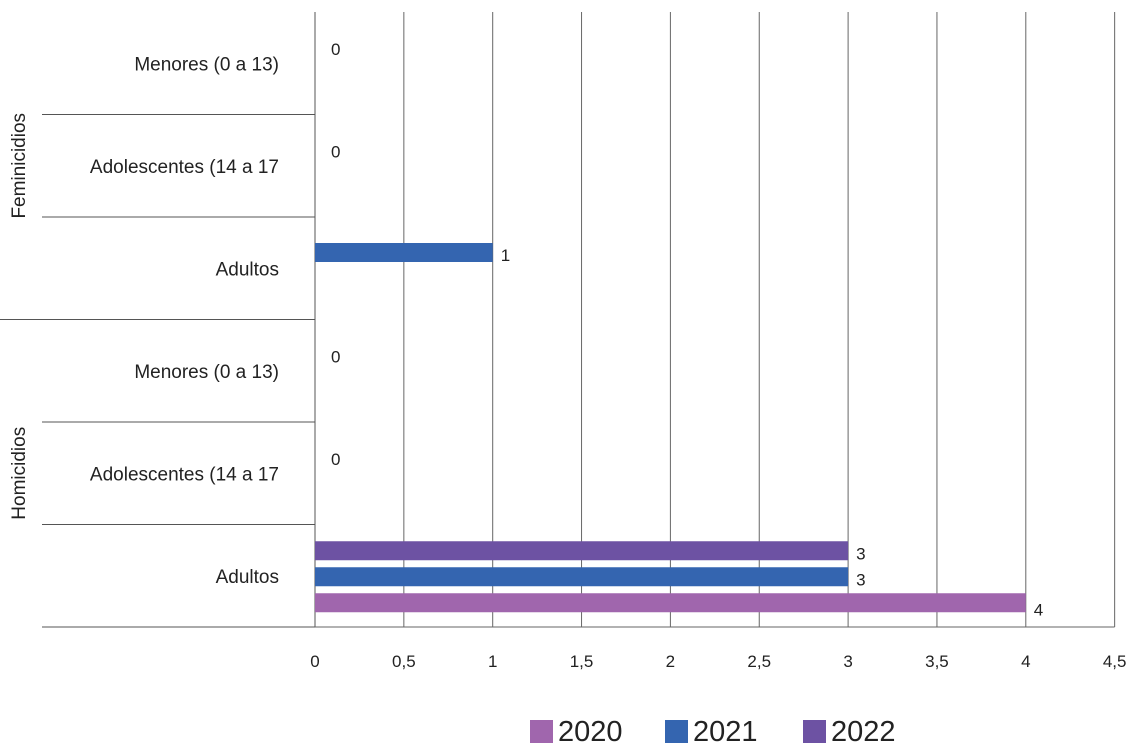 This screenshot has width=1126, height=746. What do you see at coordinates (505, 255) in the screenshot?
I see `data-label: 1` at bounding box center [505, 255].